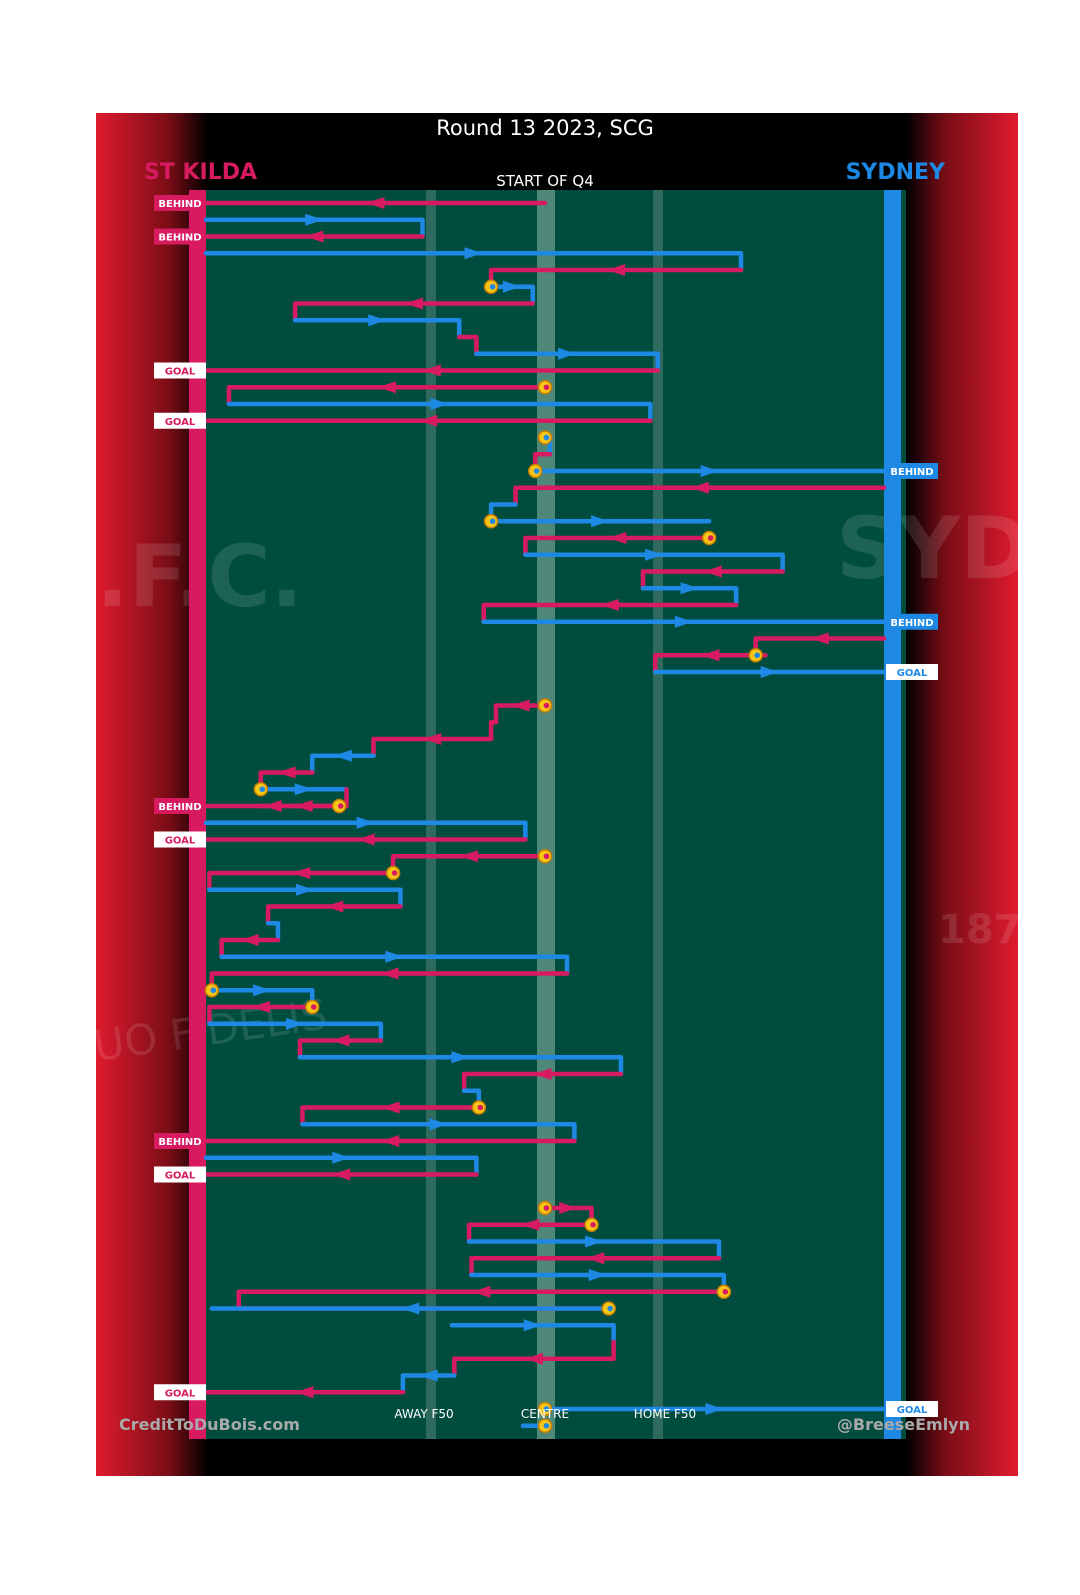 This screenshot has width=1080, height=1595. What do you see at coordinates (665, 1414) in the screenshot?
I see `axis-label-home-f50: HOME F50` at bounding box center [665, 1414].